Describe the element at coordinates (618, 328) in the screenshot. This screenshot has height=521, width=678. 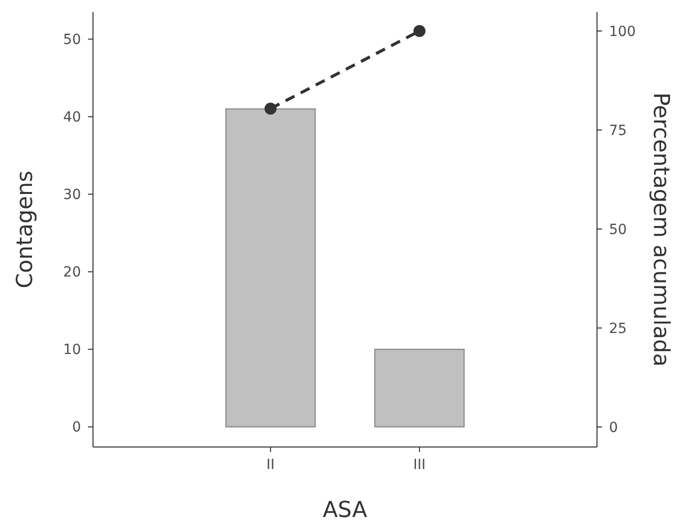
I see `y2-tick-label: 25` at that location.